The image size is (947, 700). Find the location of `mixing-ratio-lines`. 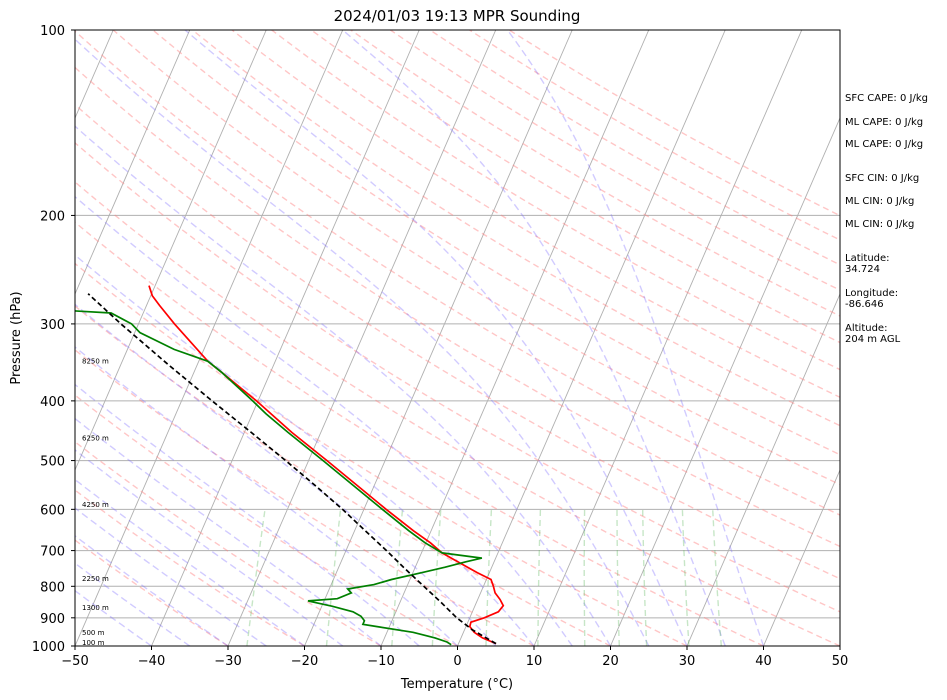

mixing-ratio-lines is located at coordinates (484, 577).